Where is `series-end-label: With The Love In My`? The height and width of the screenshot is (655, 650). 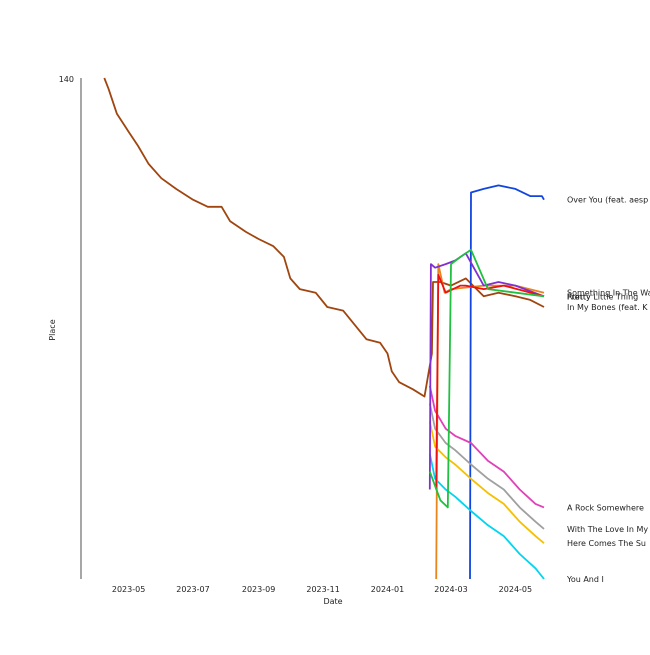 series-end-label: With The Love In My is located at coordinates (607, 529).